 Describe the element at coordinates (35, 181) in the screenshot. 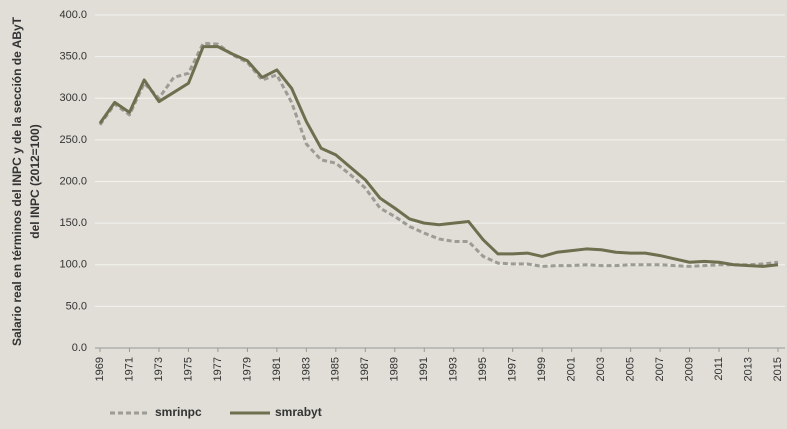

I see `y-axis-label: del INPC (2012=100)` at that location.